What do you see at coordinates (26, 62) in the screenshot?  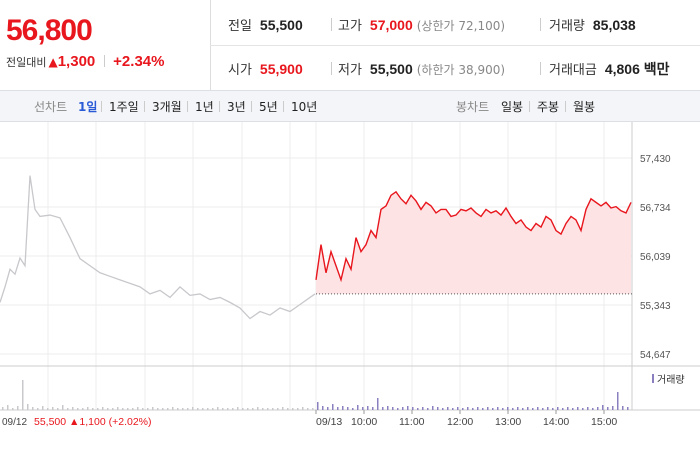 I see `change-label: 전일대비` at bounding box center [26, 62].